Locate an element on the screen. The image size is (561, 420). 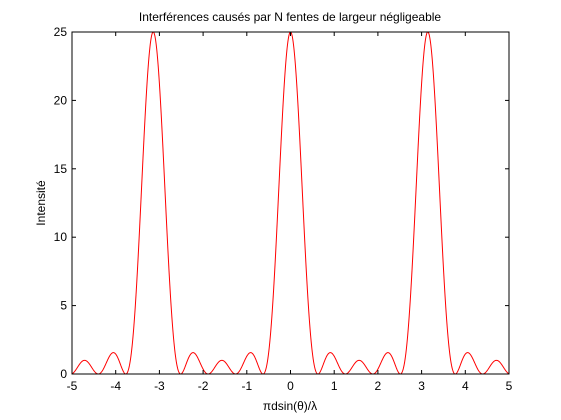
x-axis-label: πdsin(θ)/λ is located at coordinates (290, 406).